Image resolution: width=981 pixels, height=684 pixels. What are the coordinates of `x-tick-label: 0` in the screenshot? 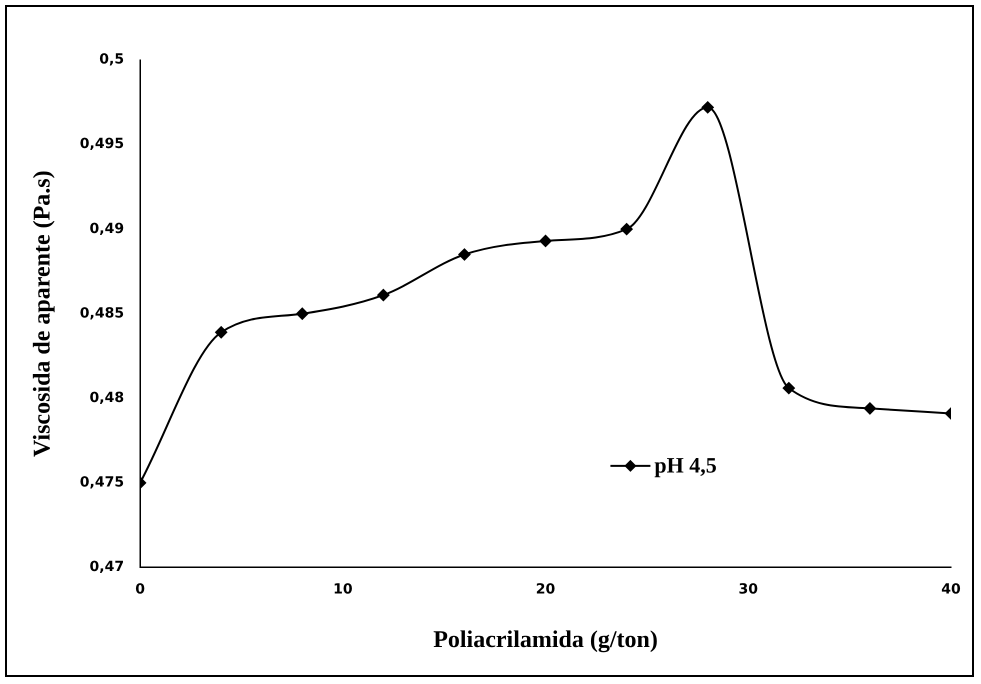 It's located at (140, 589).